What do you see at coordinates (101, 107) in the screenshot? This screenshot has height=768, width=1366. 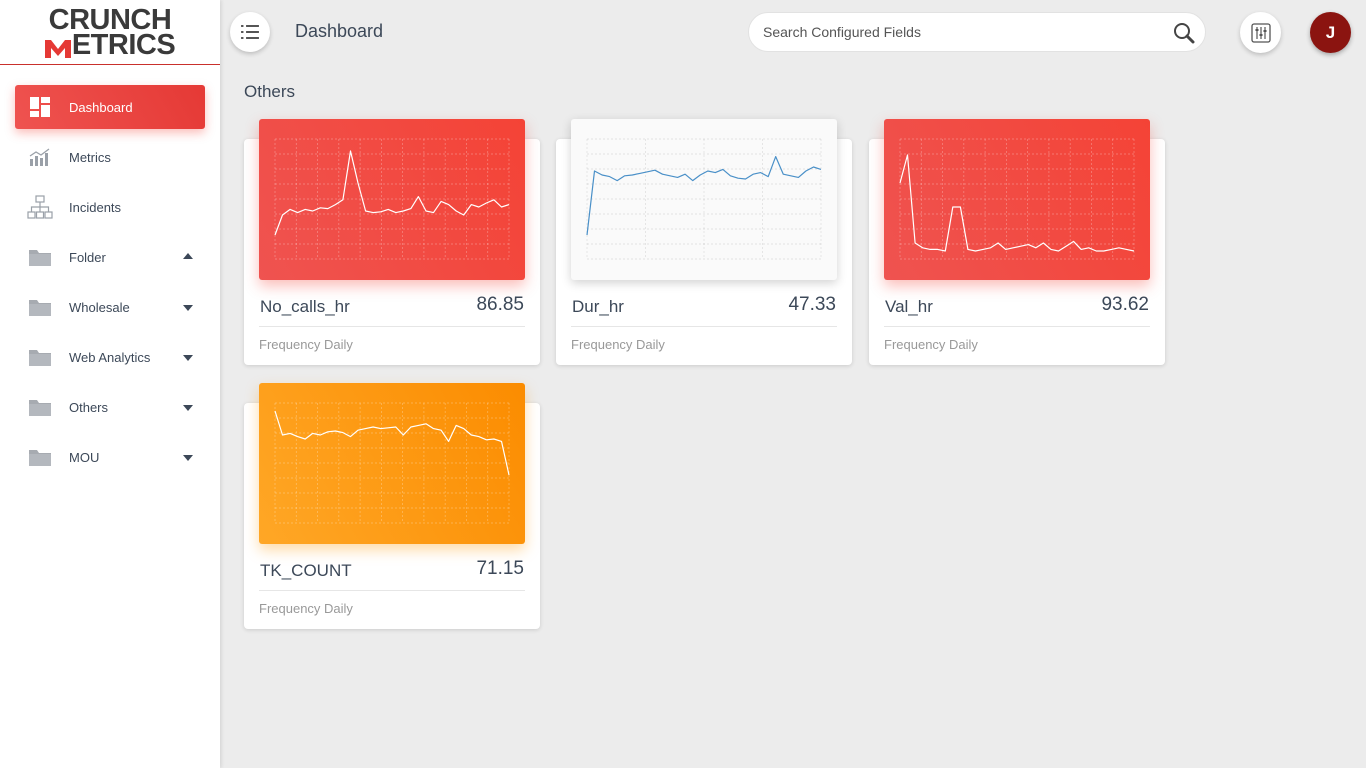 I see `sidebar-item-label: Dashboard` at bounding box center [101, 107].